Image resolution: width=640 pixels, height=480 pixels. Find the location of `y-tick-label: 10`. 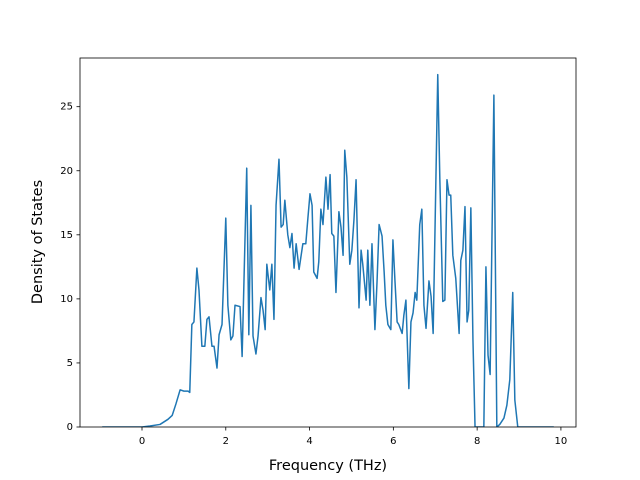

y-tick-label: 10 is located at coordinates (66, 299).